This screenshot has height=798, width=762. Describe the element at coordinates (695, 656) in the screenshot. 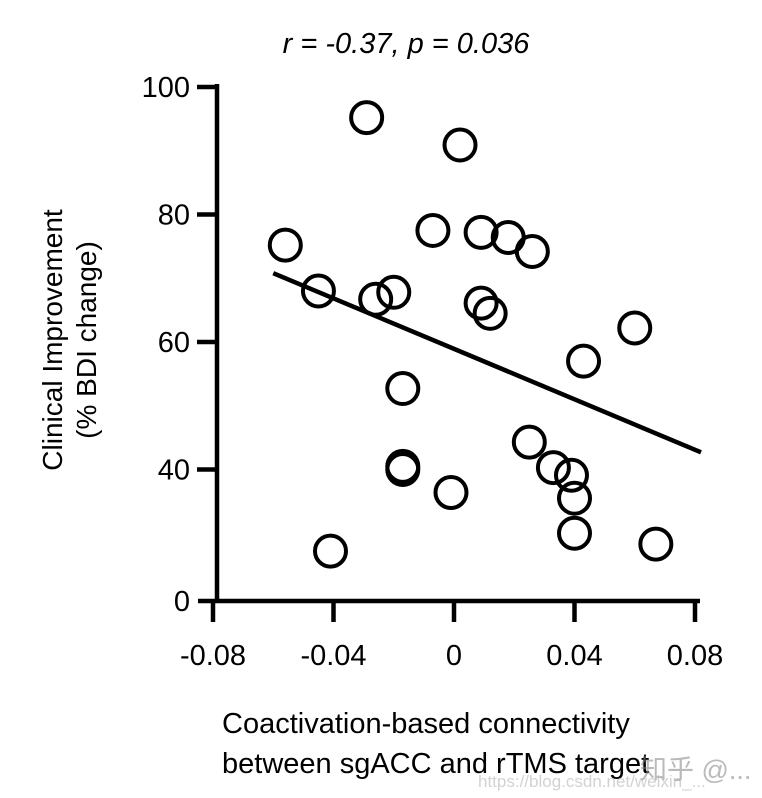

I see `x-tick-label: 0.08` at that location.